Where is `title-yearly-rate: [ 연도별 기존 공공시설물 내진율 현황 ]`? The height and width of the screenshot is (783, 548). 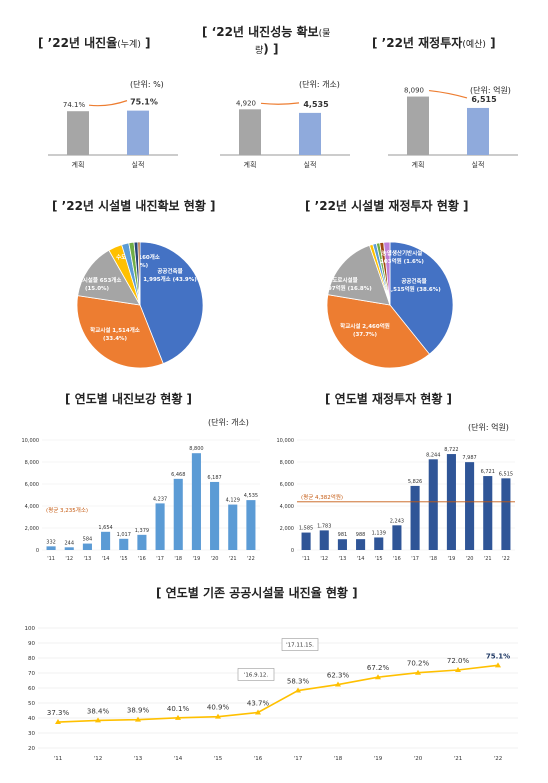 title-yearly-rate: [ 연도별 기존 공공시설물 내진율 현황 ] is located at coordinates (257, 593).